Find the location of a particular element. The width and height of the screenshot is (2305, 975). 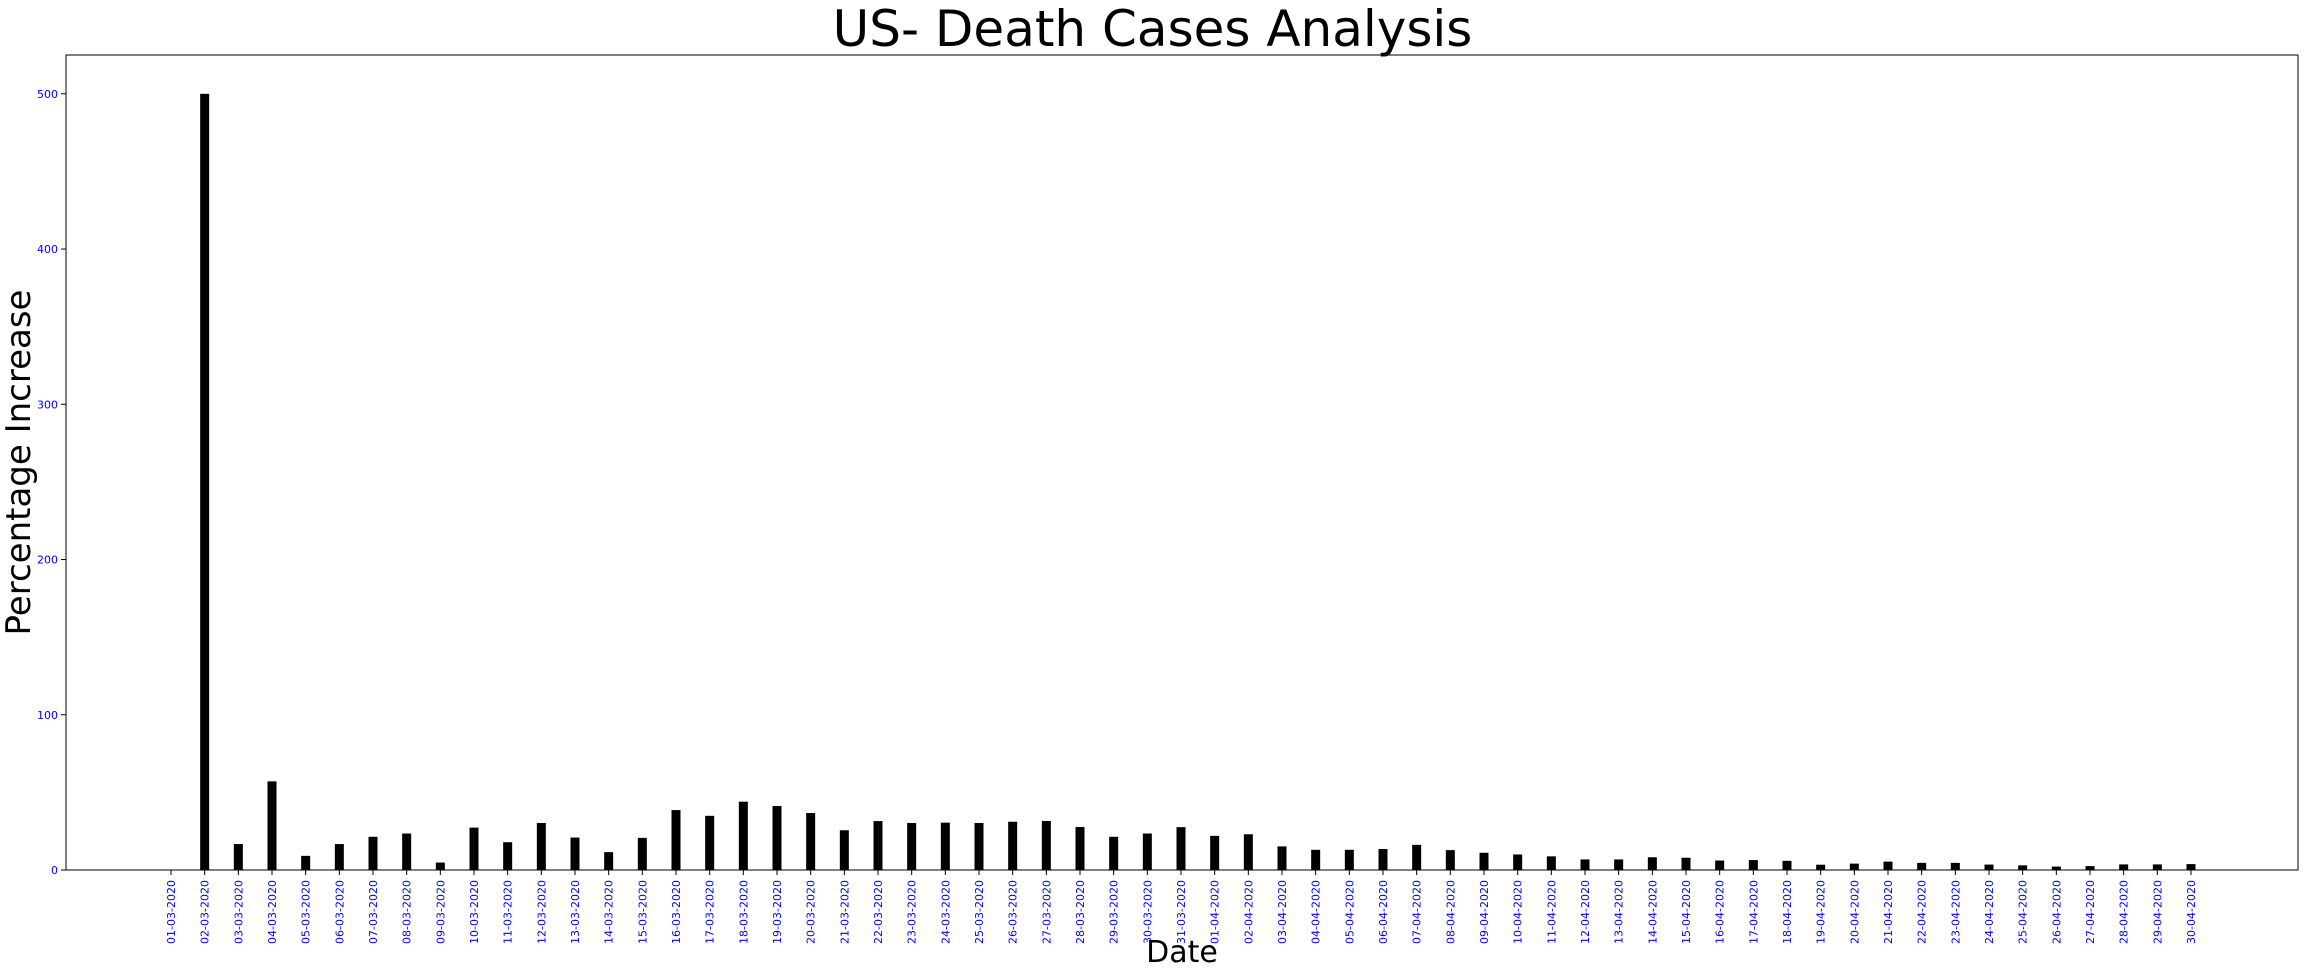

x-tick-label: 16-03-2020 is located at coordinates (676, 912).